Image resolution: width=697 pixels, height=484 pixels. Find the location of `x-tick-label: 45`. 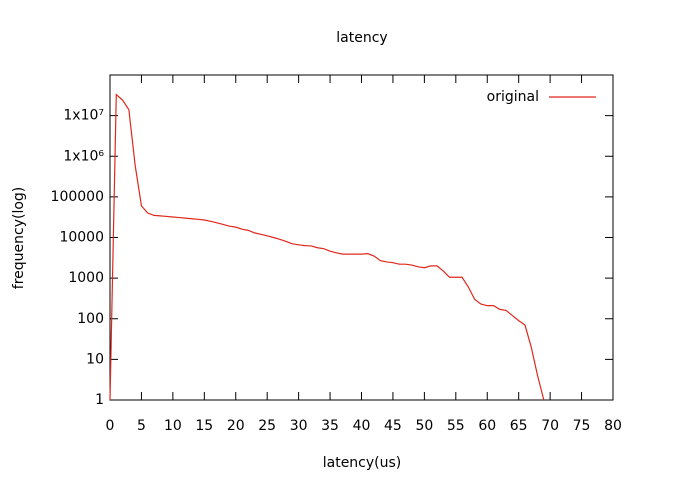

x-tick-label: 45 is located at coordinates (393, 426).